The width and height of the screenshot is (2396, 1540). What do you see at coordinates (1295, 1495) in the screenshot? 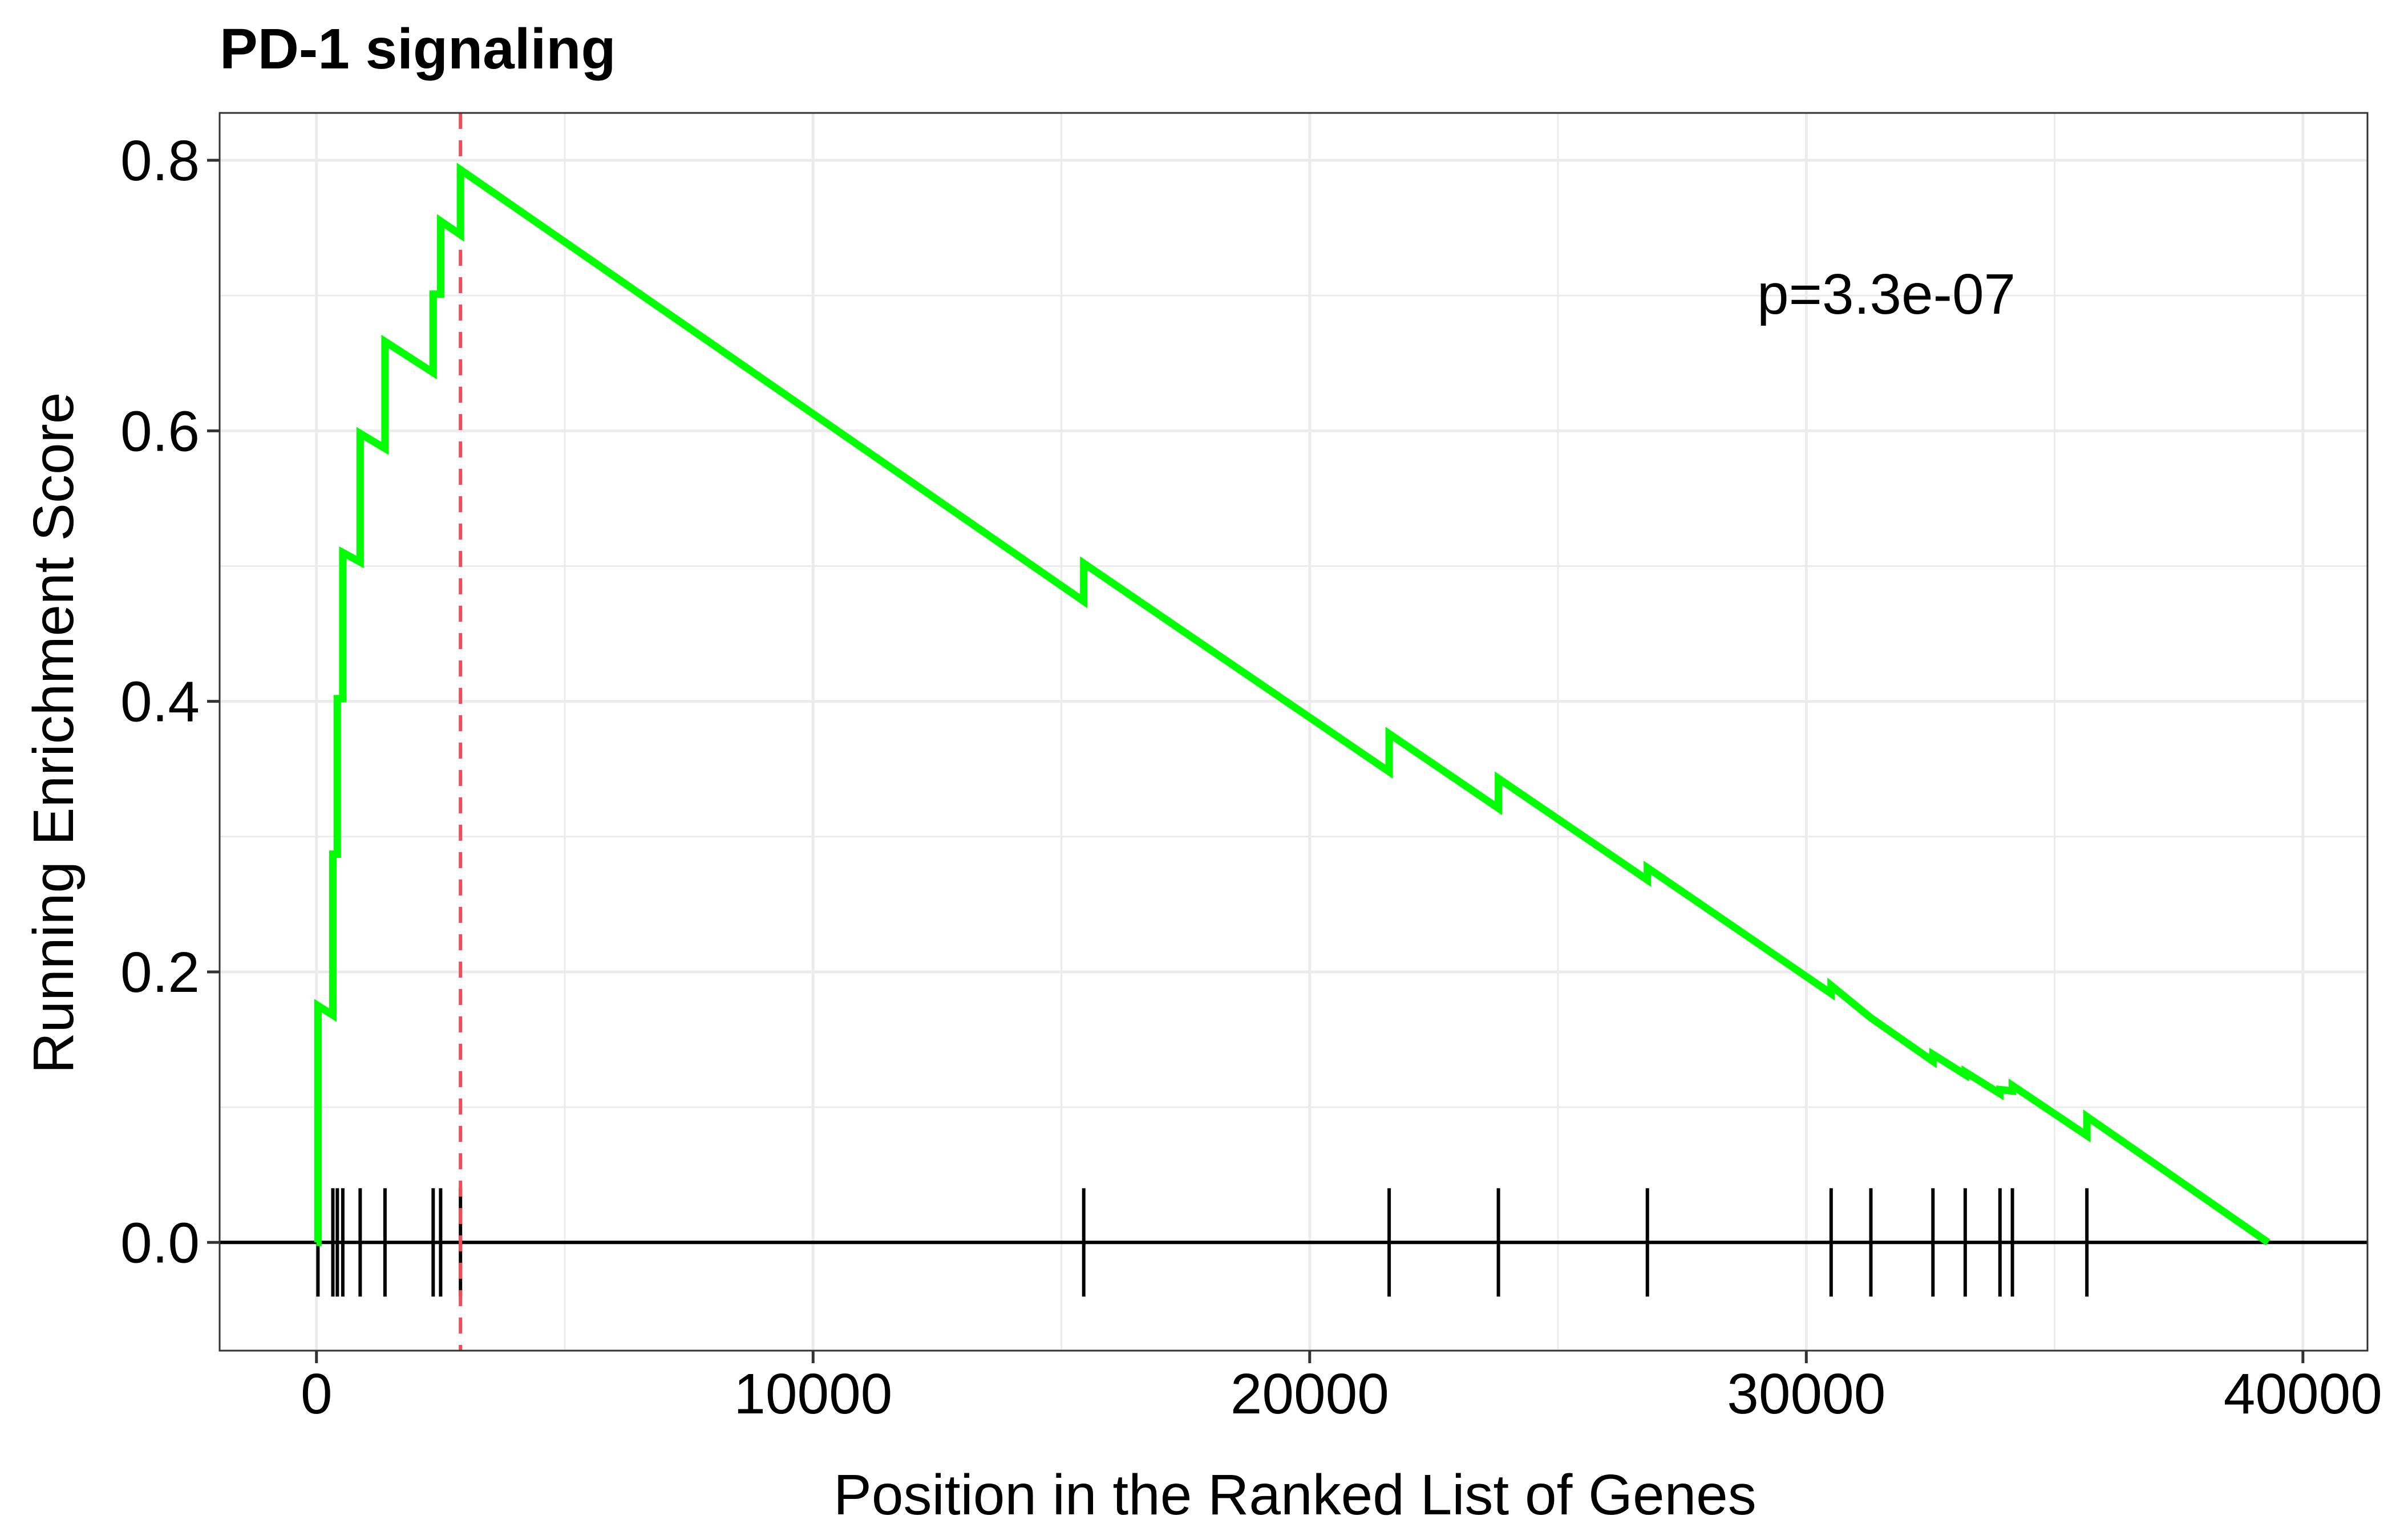
I see `x-axis-title: Position in the Ranked List of Genes` at bounding box center [1295, 1495].